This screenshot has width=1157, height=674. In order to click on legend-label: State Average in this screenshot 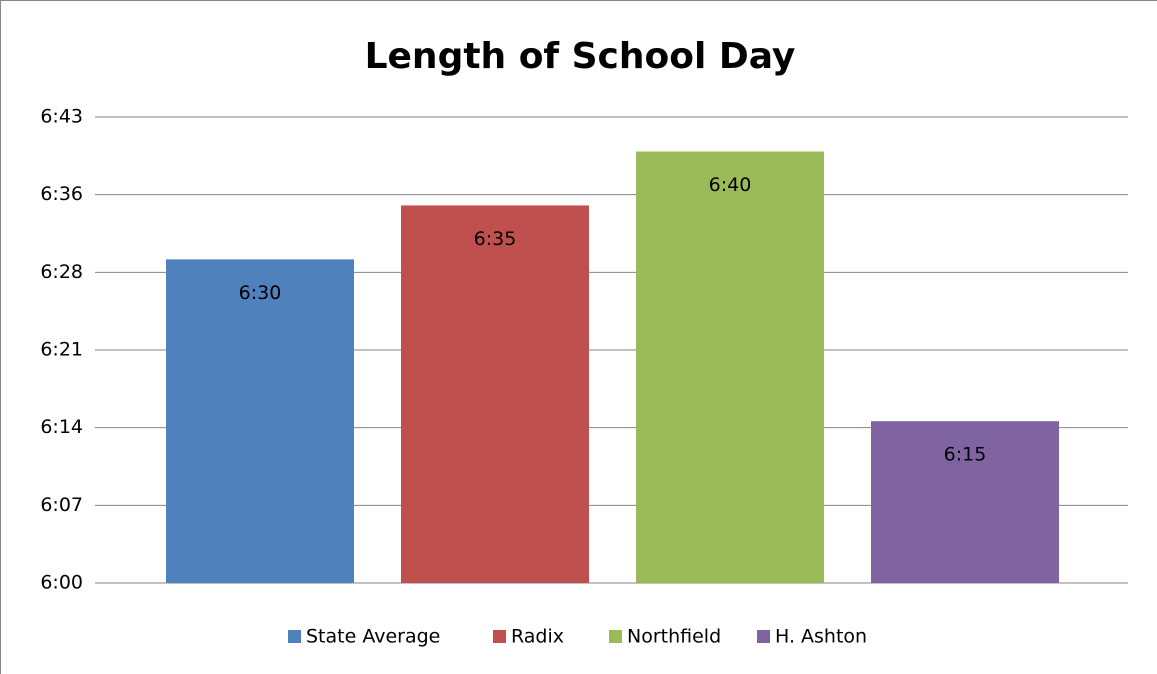, I will do `click(373, 637)`.